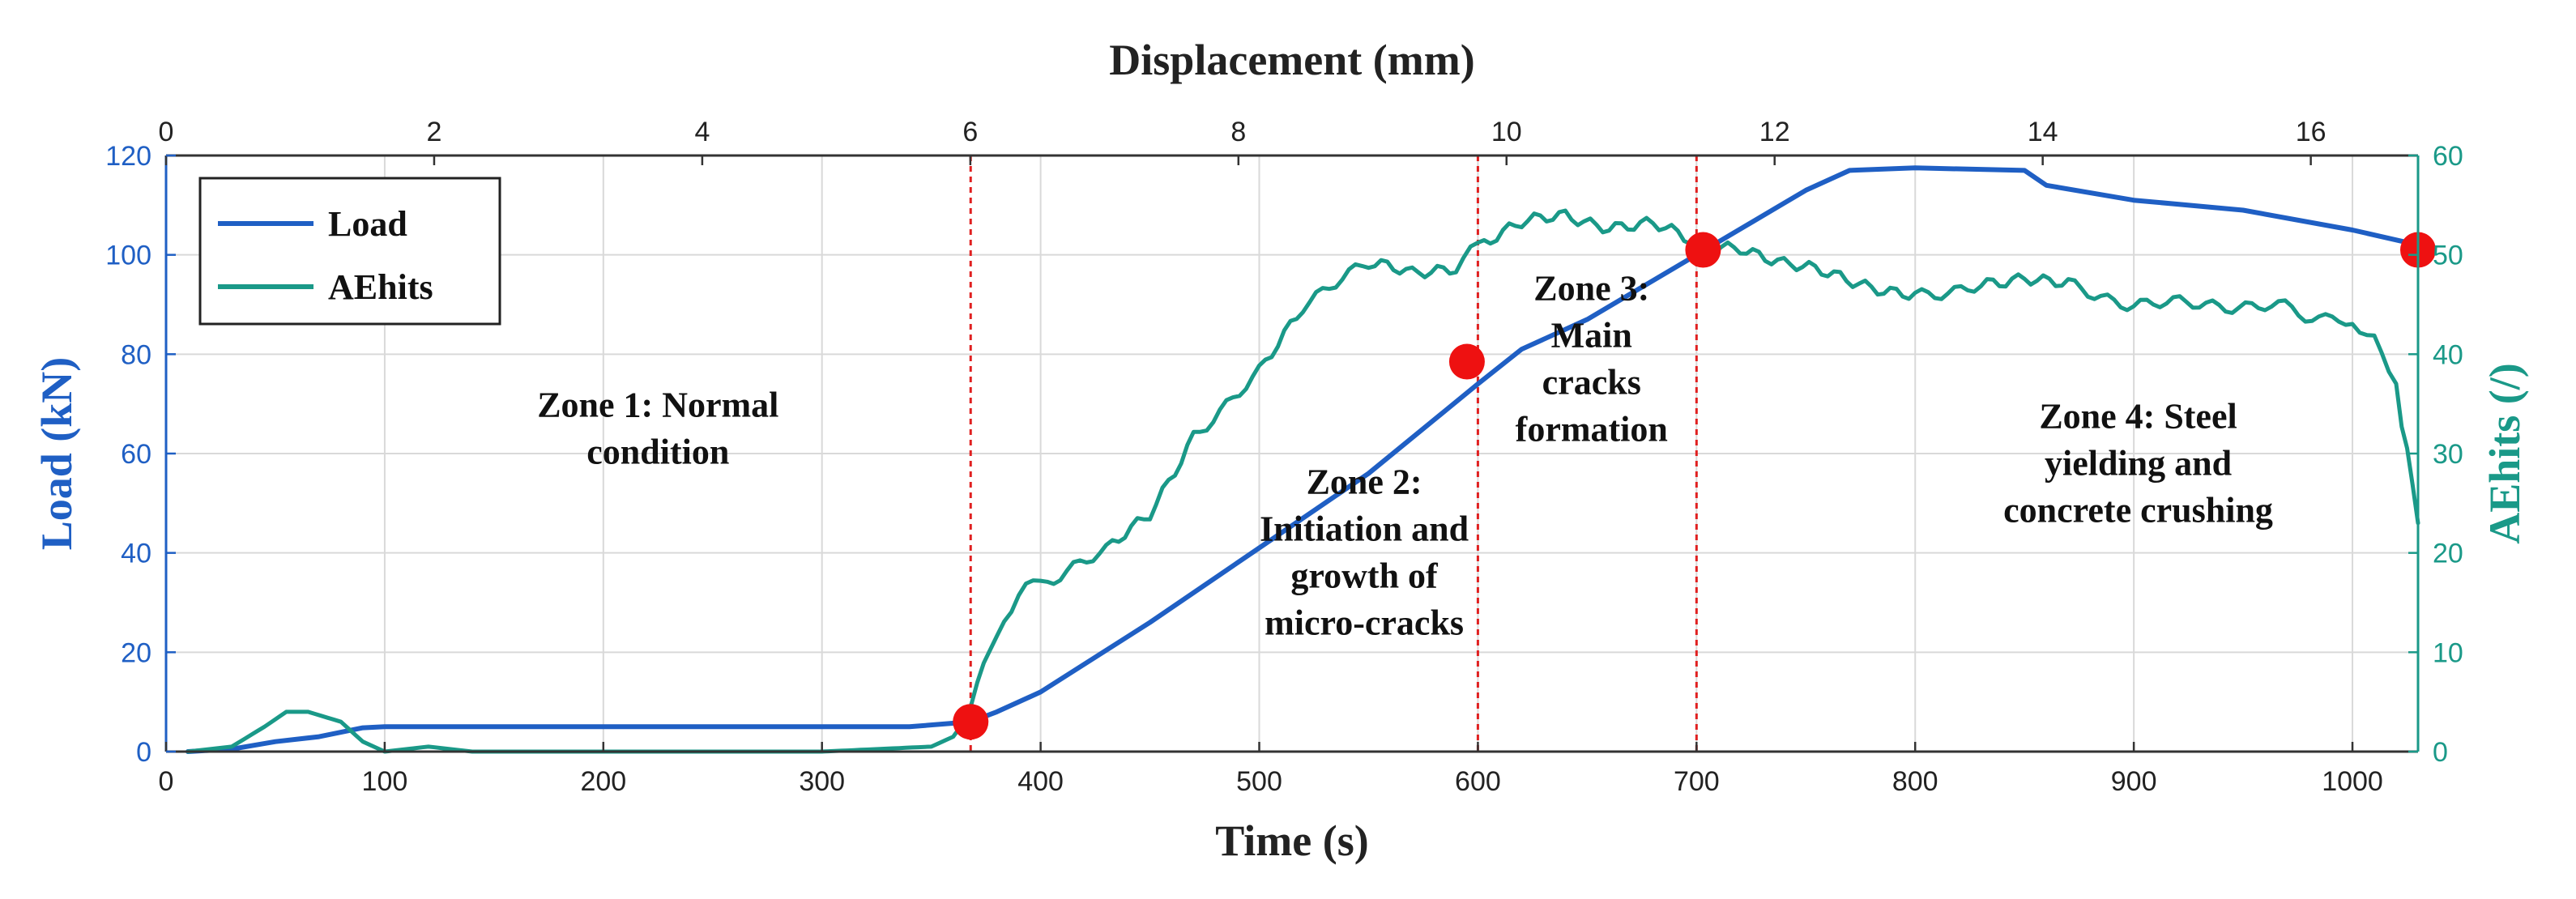 This screenshot has width=2576, height=899. I want to click on y-left-tick-label: 100, so click(128, 256).